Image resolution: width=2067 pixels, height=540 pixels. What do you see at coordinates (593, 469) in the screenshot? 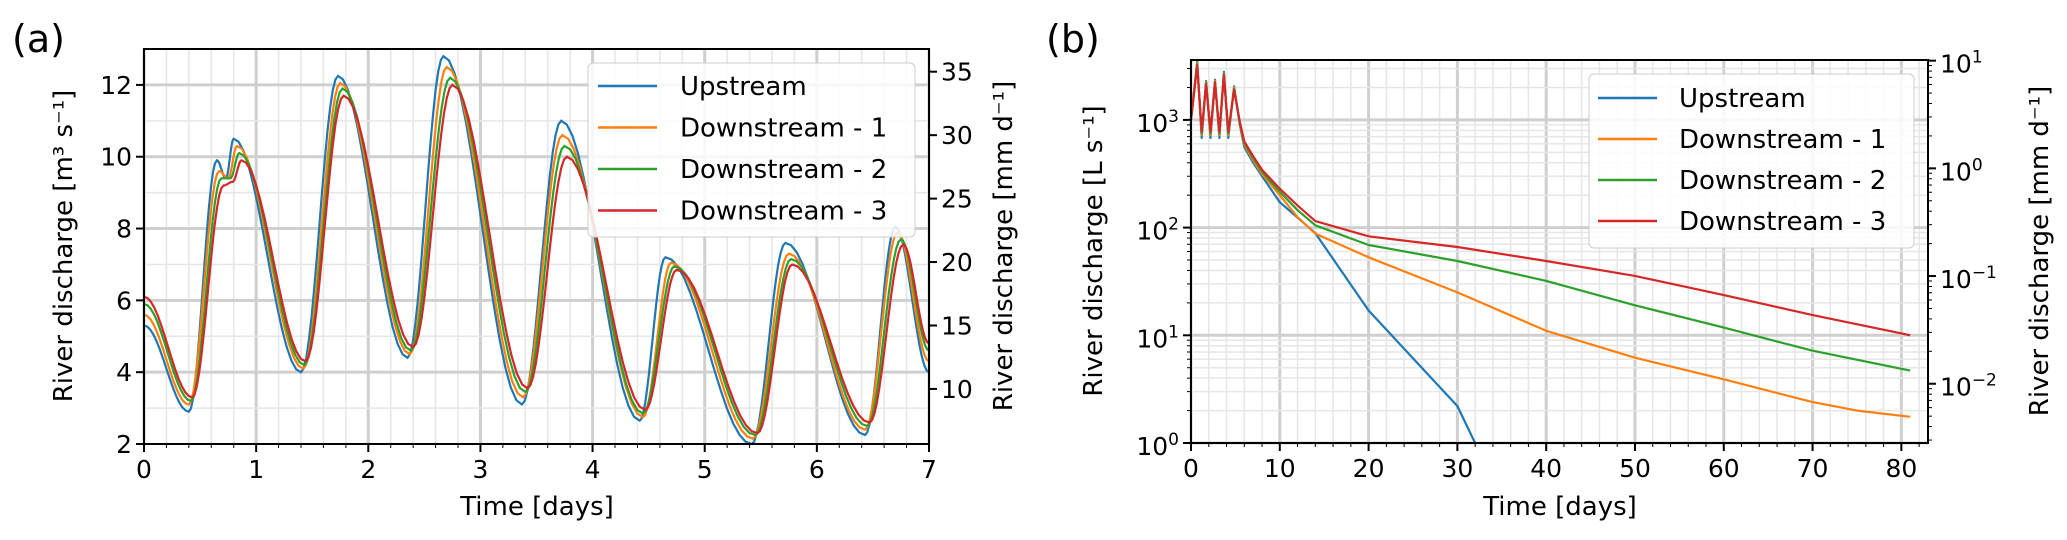
I see `x-tick-label: 4` at bounding box center [593, 469].